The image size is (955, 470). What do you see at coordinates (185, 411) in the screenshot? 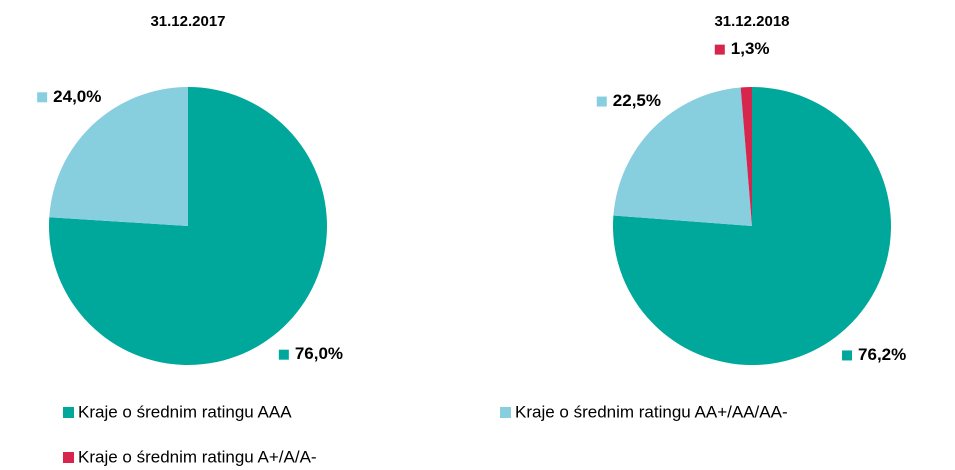
I see `legend-label: Kraje o średnim ratingu AAA` at bounding box center [185, 411].